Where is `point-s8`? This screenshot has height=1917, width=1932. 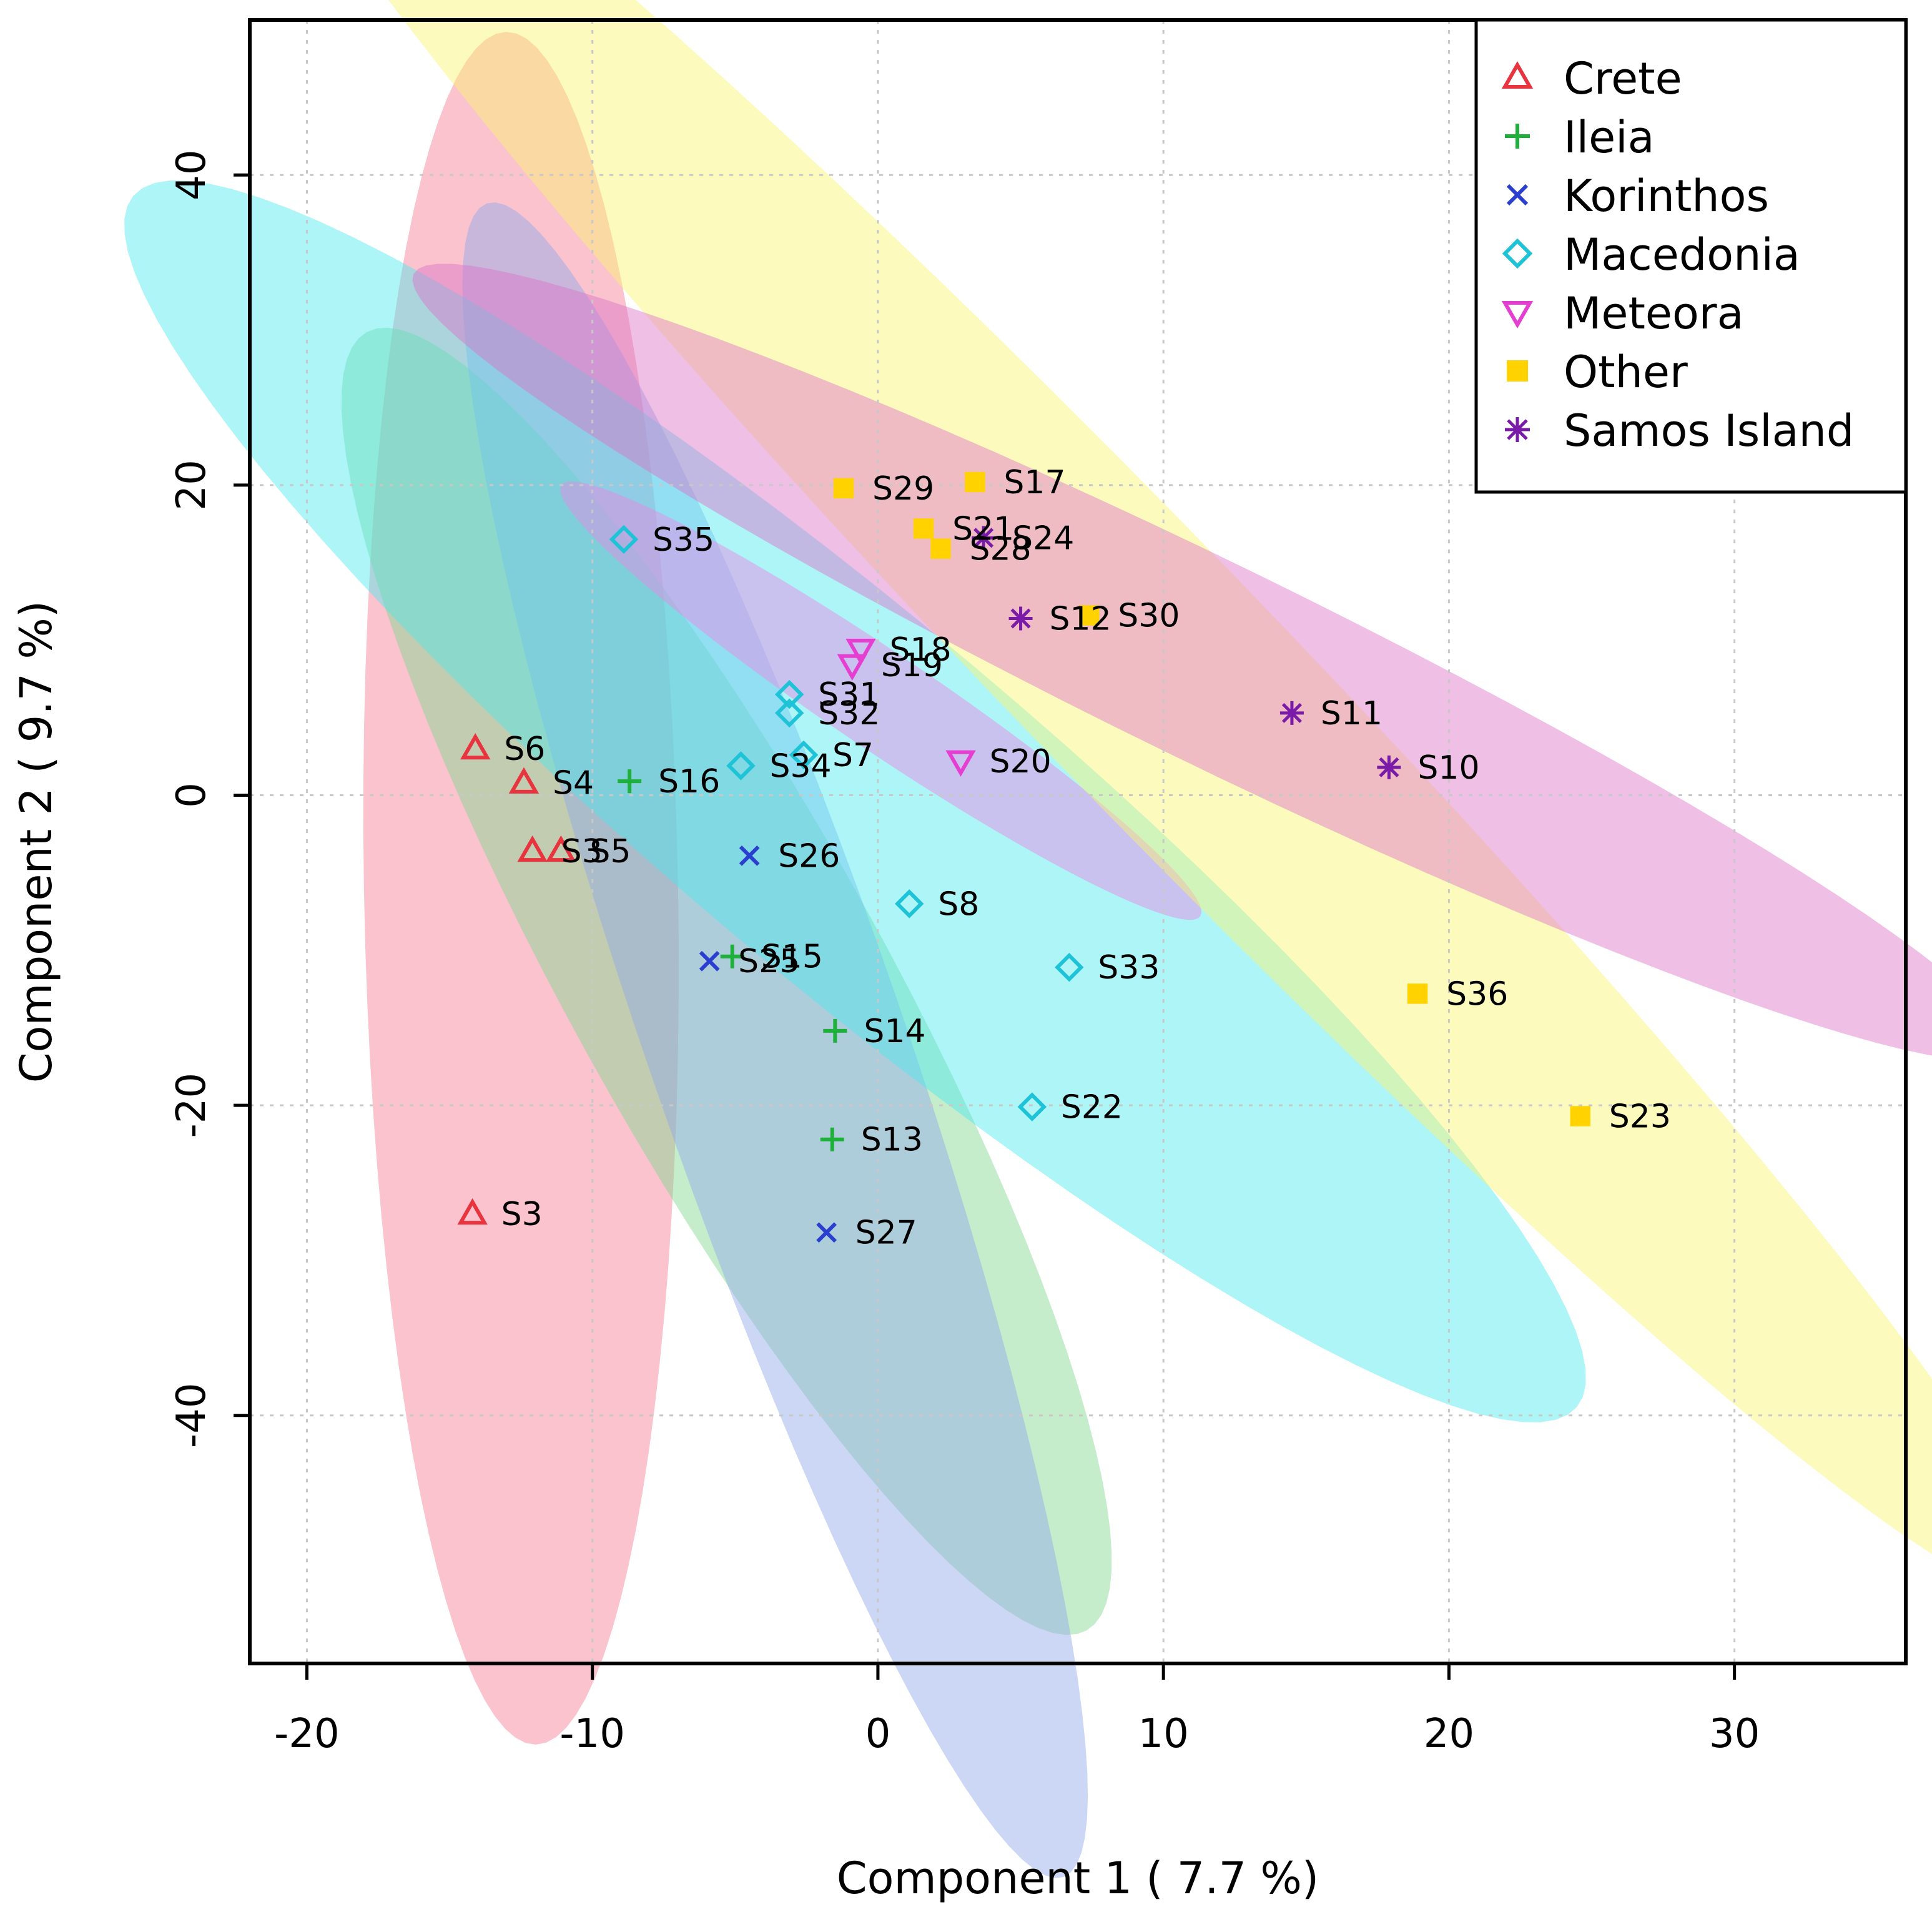 point-s8 is located at coordinates (909, 904).